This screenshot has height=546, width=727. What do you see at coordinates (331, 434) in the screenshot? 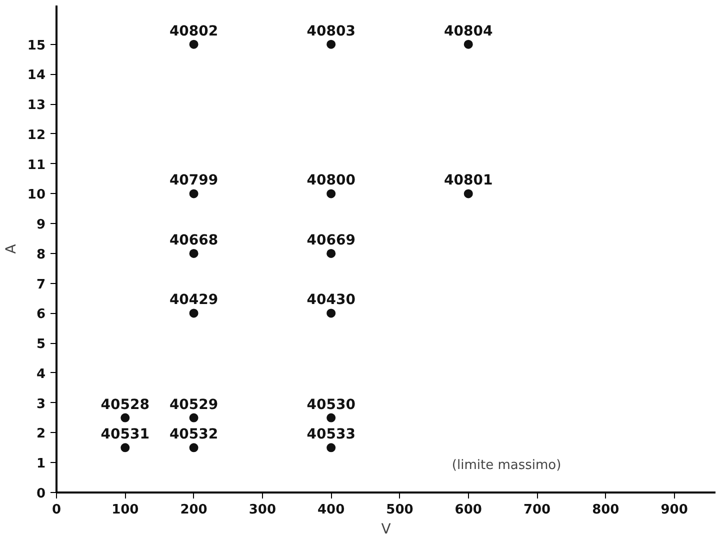
I see `annotation: 40533` at bounding box center [331, 434].